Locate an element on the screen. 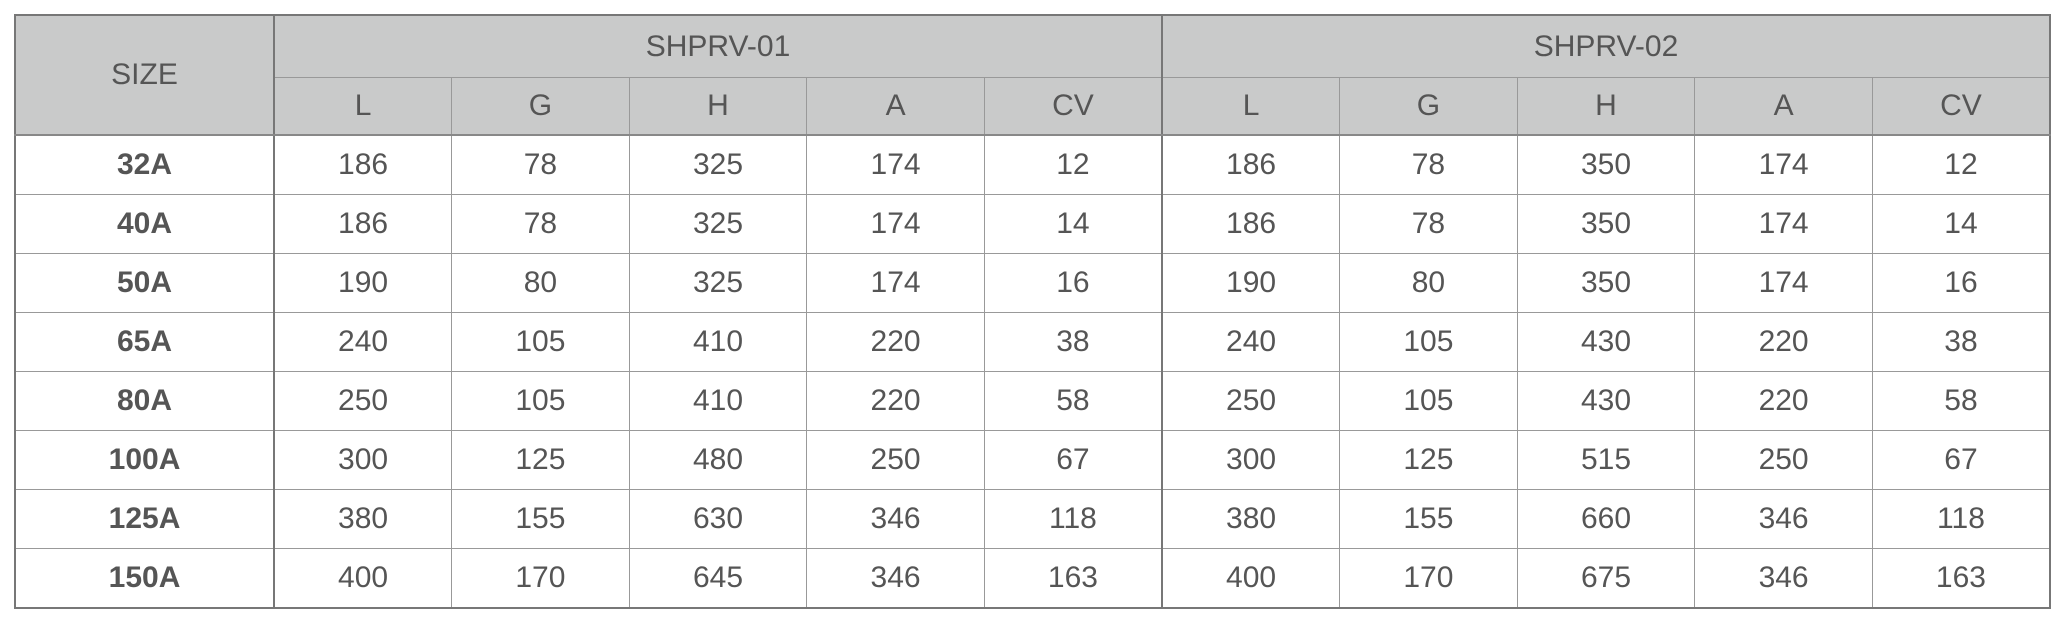 This screenshot has width=2064, height=624. data-row: 80A 250 105 410 220 58 250 105 430 220 58 is located at coordinates (1032, 401).